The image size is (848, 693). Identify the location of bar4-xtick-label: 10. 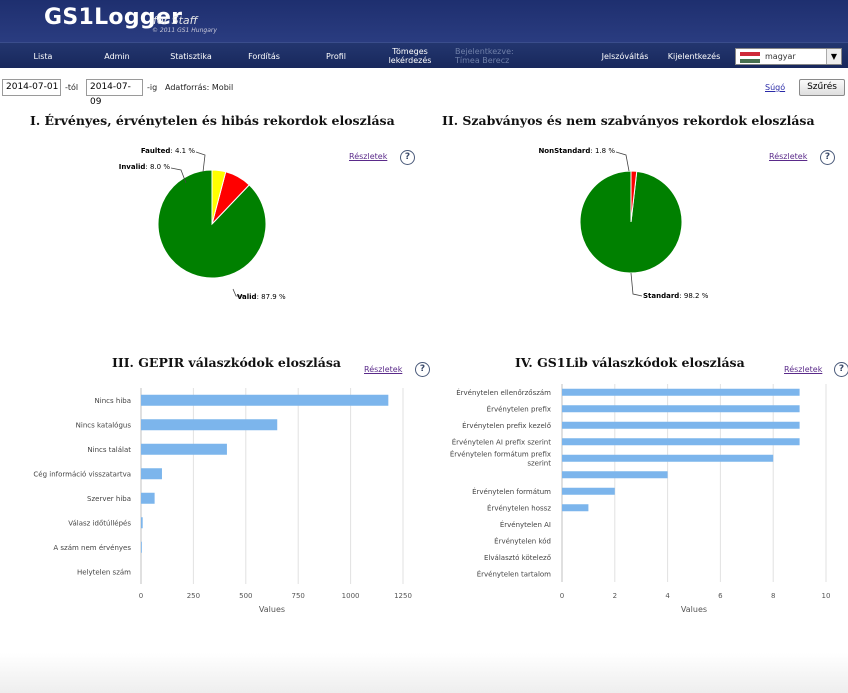
(826, 596).